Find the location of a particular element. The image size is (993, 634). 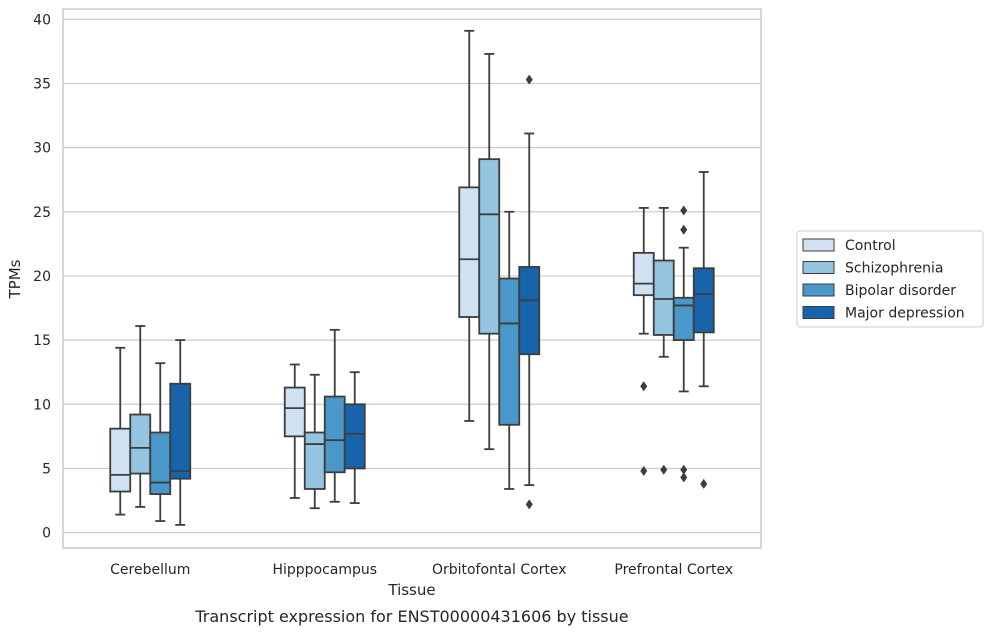

y-axis-ticks: 0 5 10 15 20 25 30 35 40 is located at coordinates (42, 276).